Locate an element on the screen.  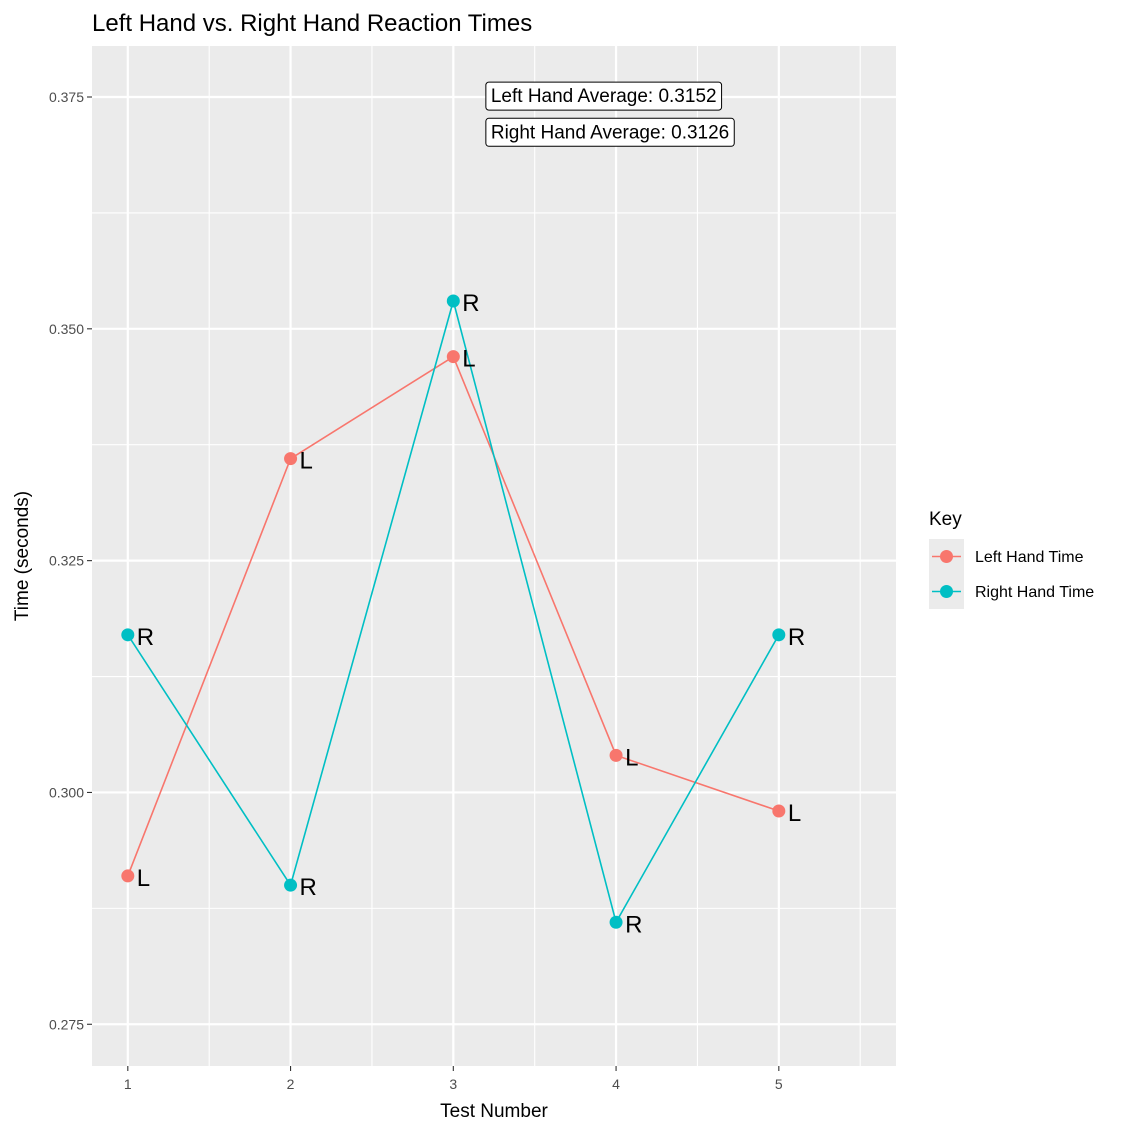
y-tick-label: 0.350 is located at coordinates (66, 329).